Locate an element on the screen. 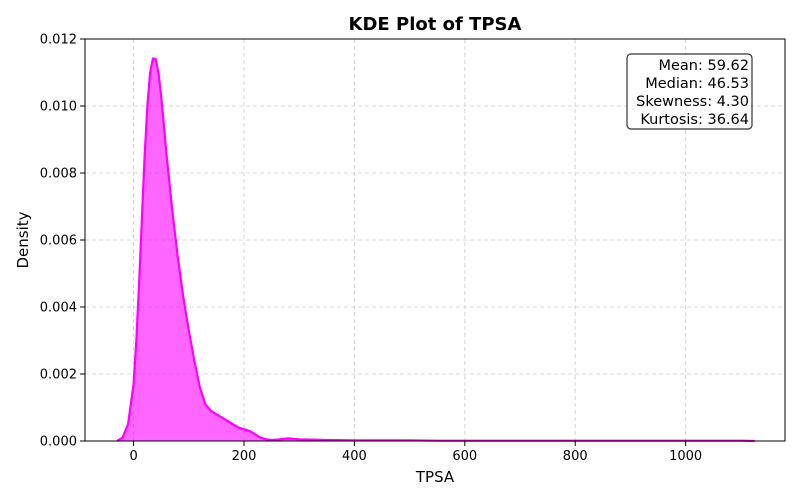 The width and height of the screenshot is (800, 500). x-axis-label: TPSA is located at coordinates (435, 477).